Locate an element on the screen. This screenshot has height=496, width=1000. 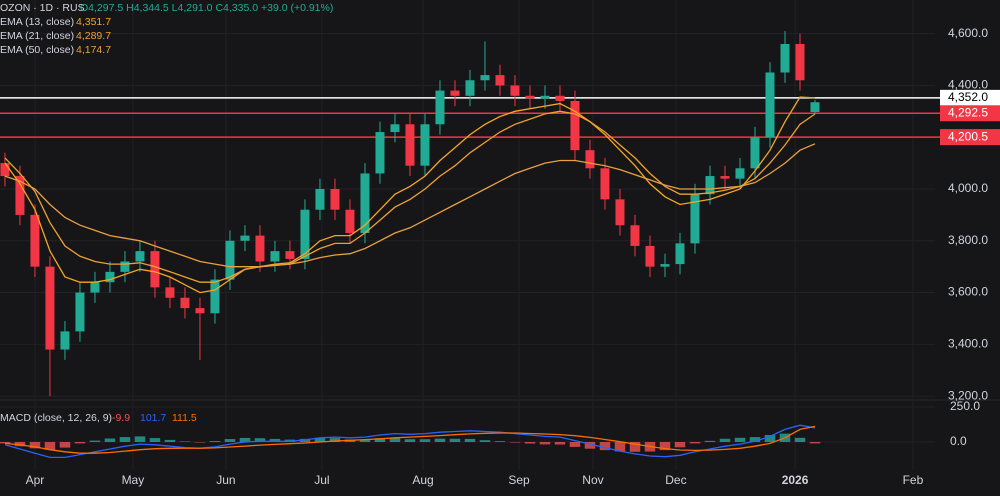
macd-hist-value: -9.9 is located at coordinates (121, 418).